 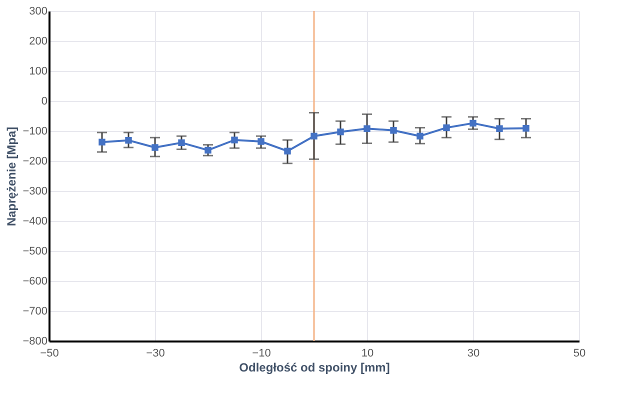 What do you see at coordinates (44, 102) in the screenshot?
I see `y-tick-label: 0` at bounding box center [44, 102].